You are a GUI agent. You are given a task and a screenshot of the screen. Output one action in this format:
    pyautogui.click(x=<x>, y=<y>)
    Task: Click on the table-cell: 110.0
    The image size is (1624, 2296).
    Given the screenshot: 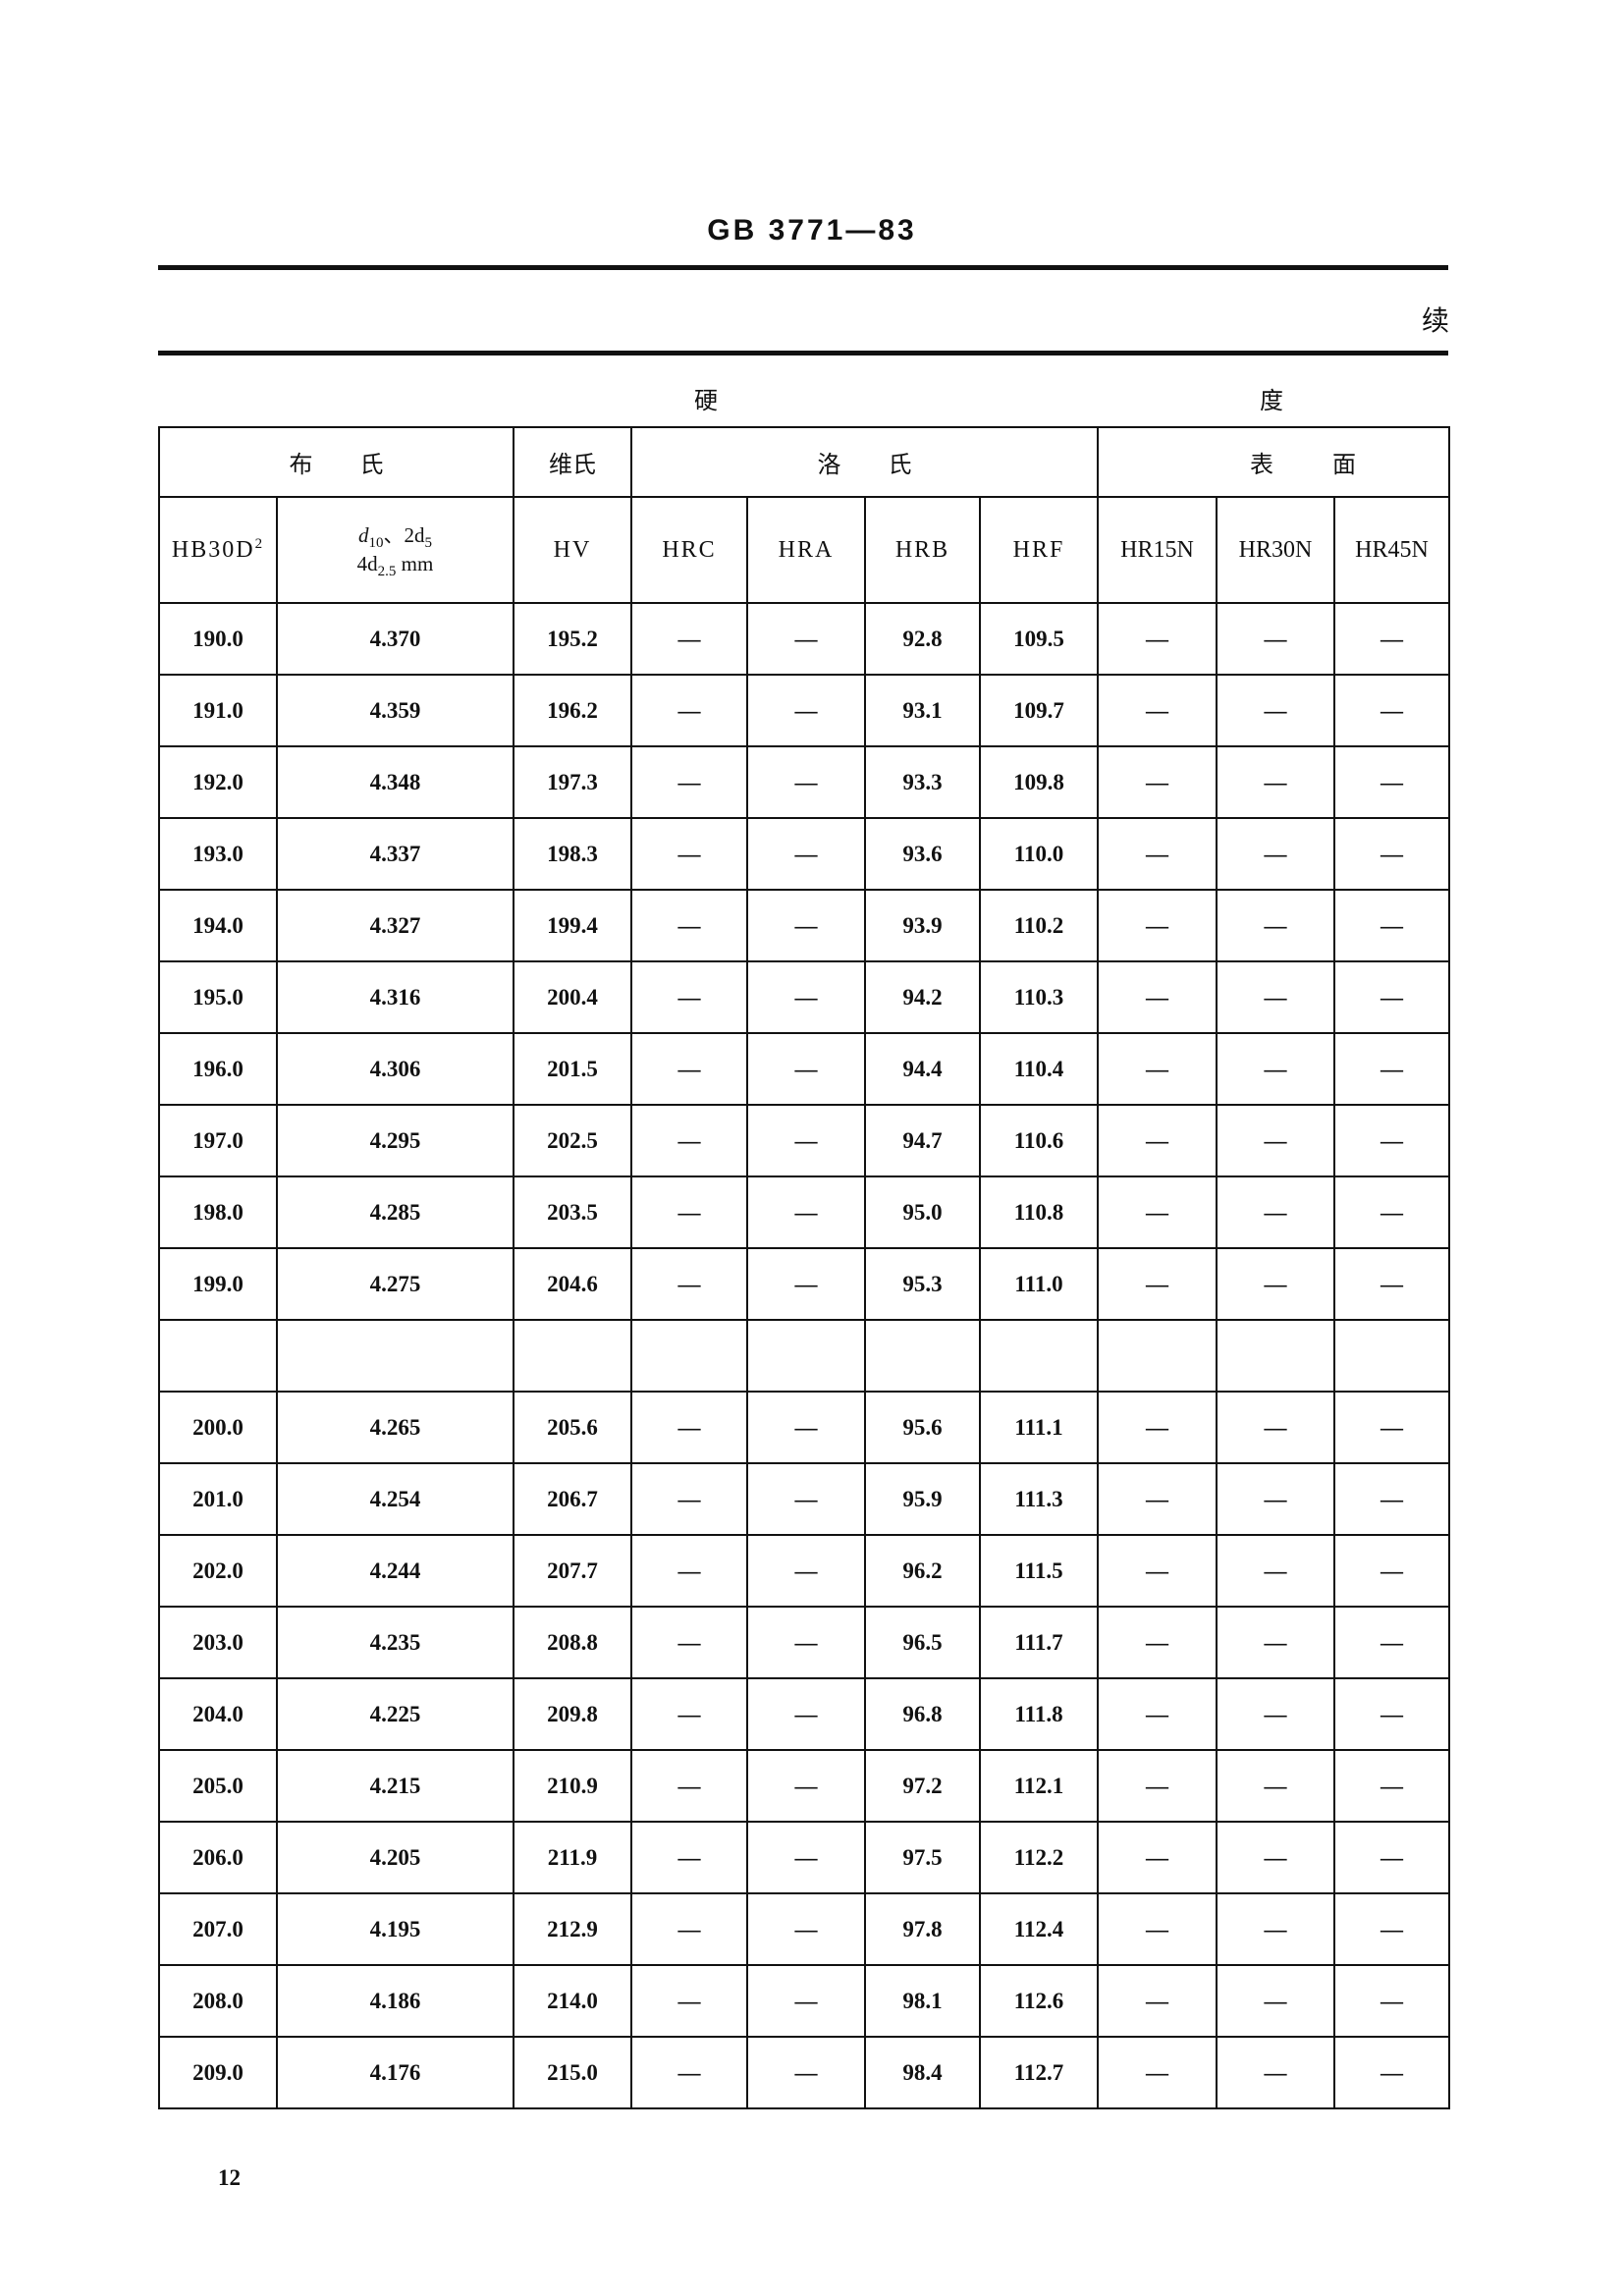 What is the action you would take?
    pyautogui.click(x=1039, y=854)
    